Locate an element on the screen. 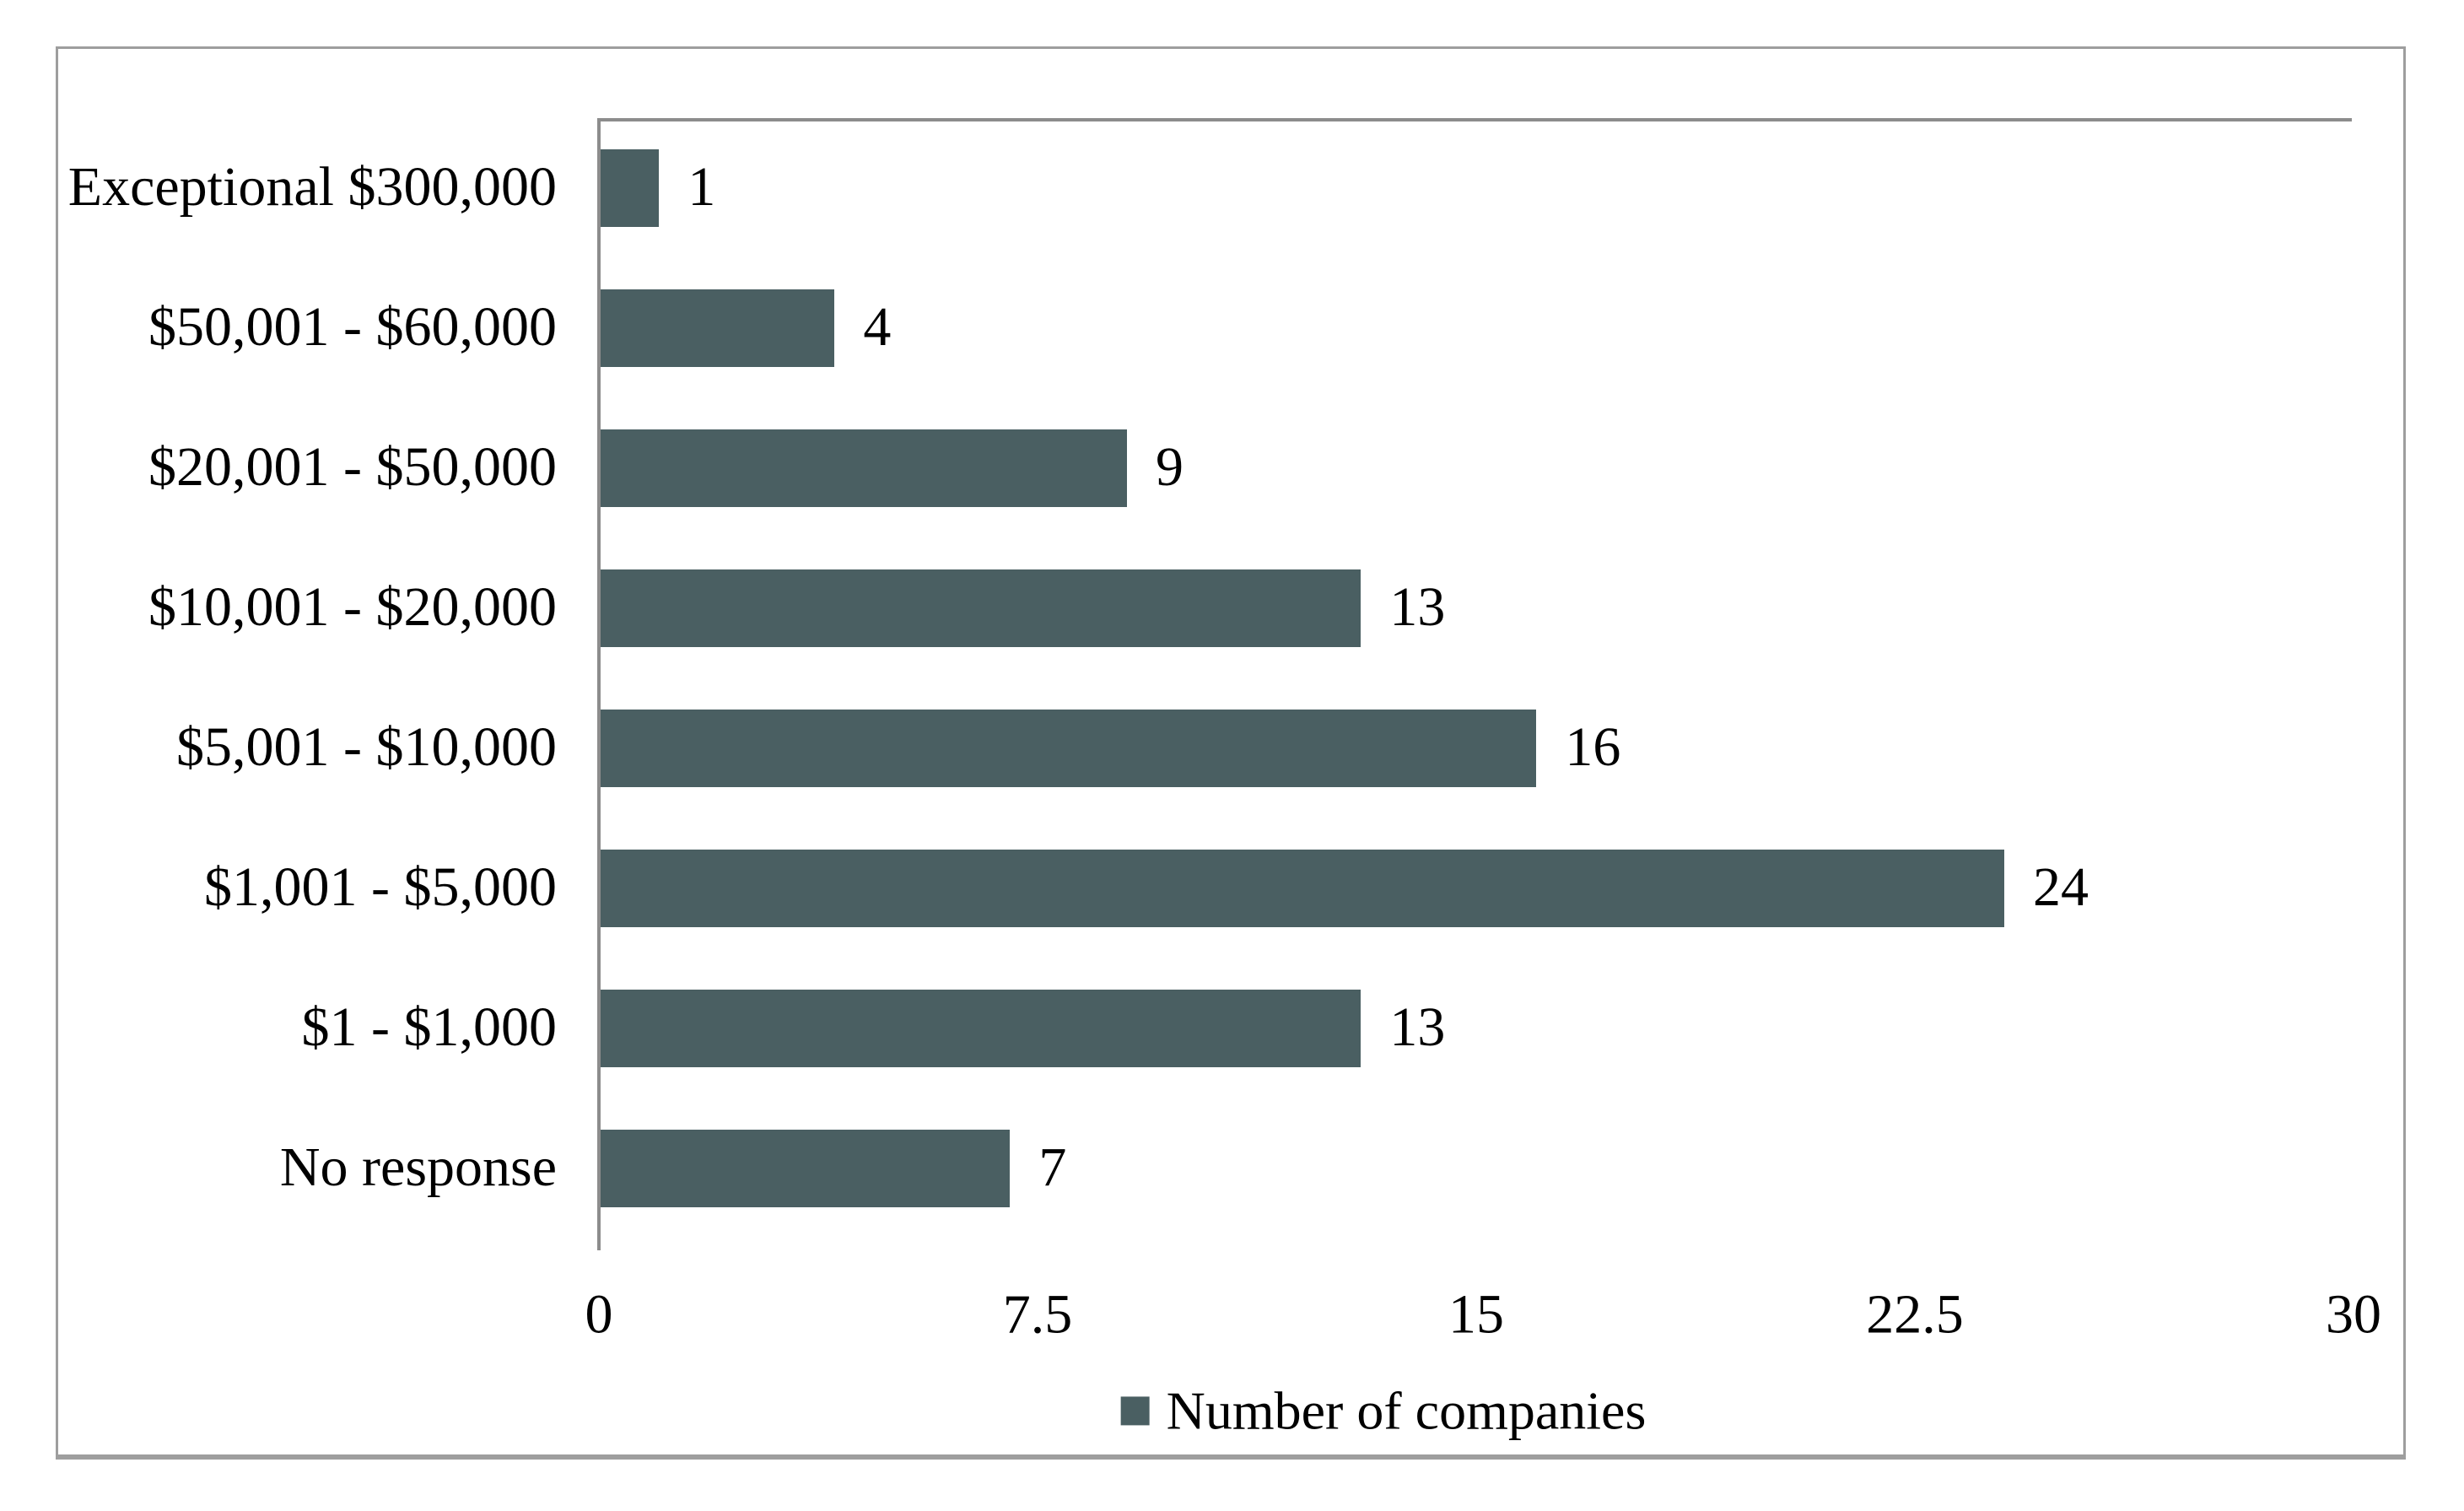 This screenshot has width=2464, height=1511. category-label: $1,001 - $5,000 is located at coordinates (380, 886).